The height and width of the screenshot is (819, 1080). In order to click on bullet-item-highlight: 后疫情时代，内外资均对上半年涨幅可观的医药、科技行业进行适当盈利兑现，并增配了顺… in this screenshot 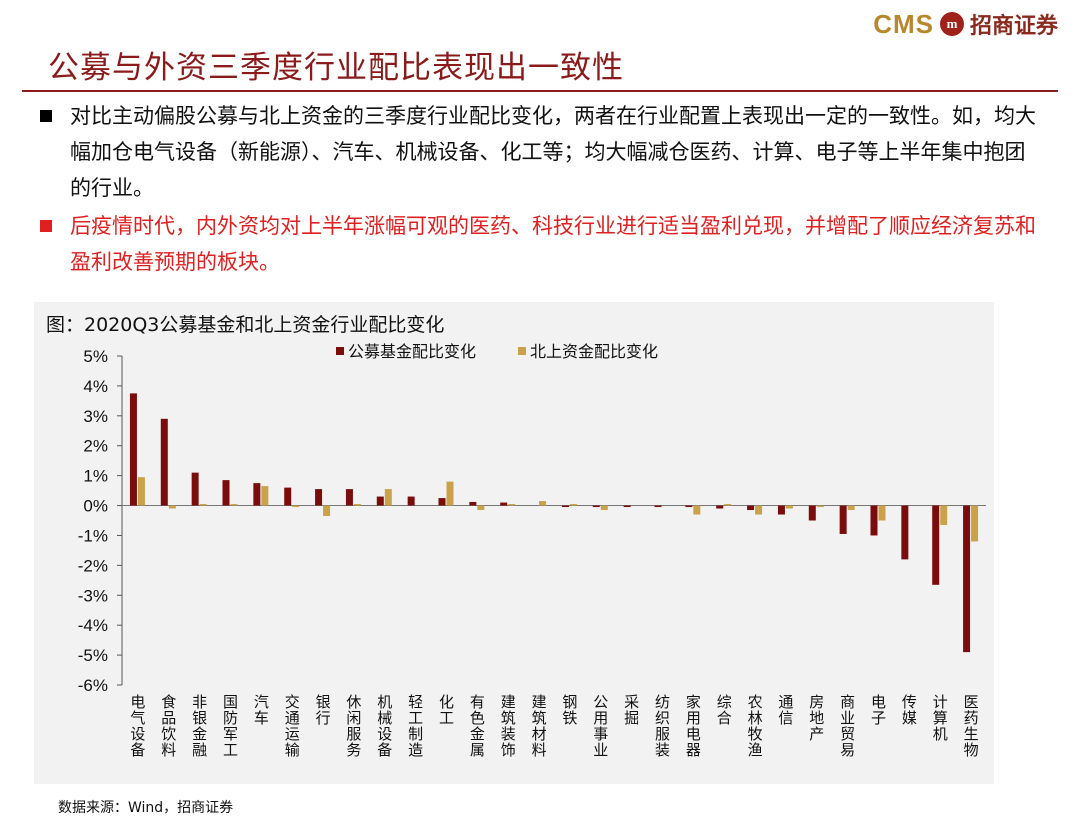, I will do `click(540, 244)`.